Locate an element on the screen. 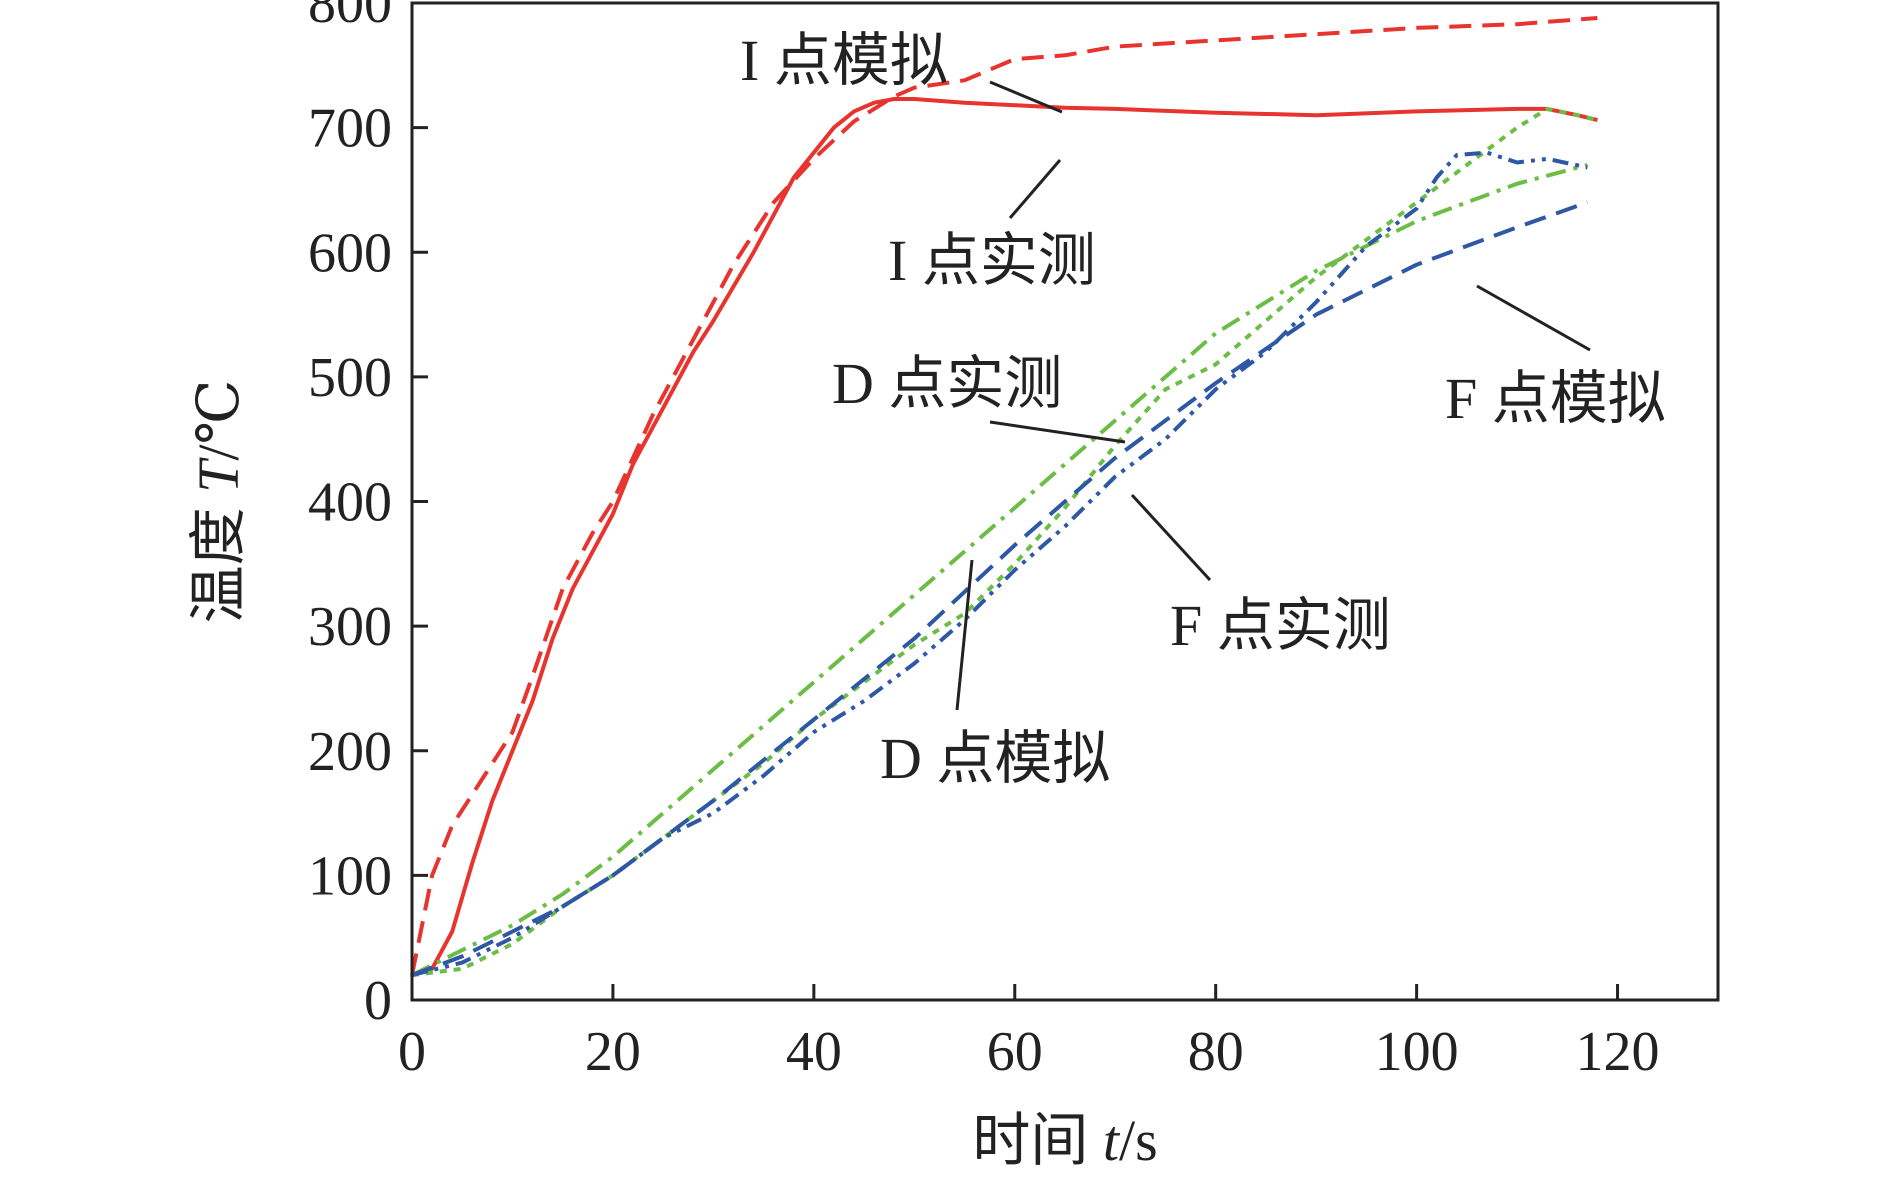 This screenshot has width=1890, height=1177. x-tick-label: 40 is located at coordinates (814, 1052).